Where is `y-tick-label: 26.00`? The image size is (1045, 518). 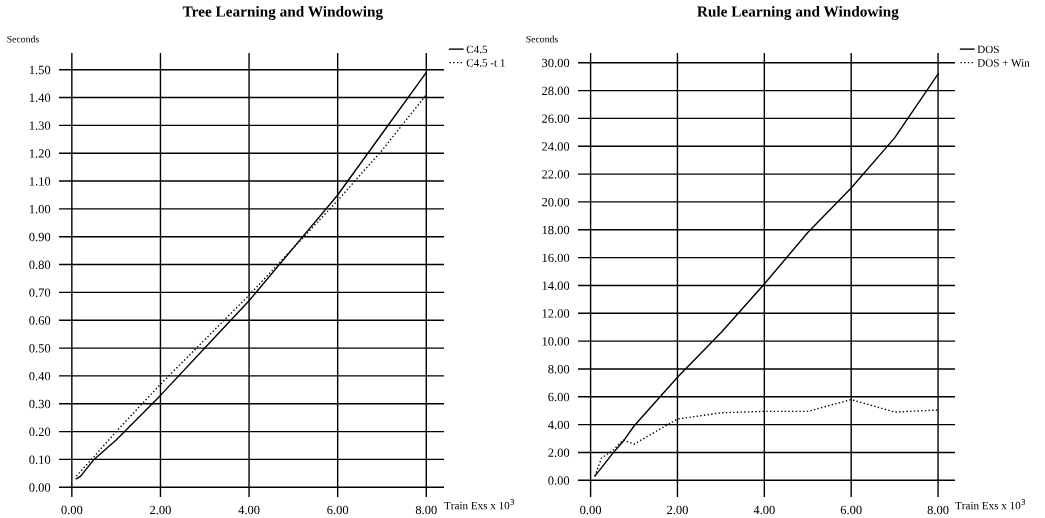
y-tick-label: 26.00 is located at coordinates (556, 118).